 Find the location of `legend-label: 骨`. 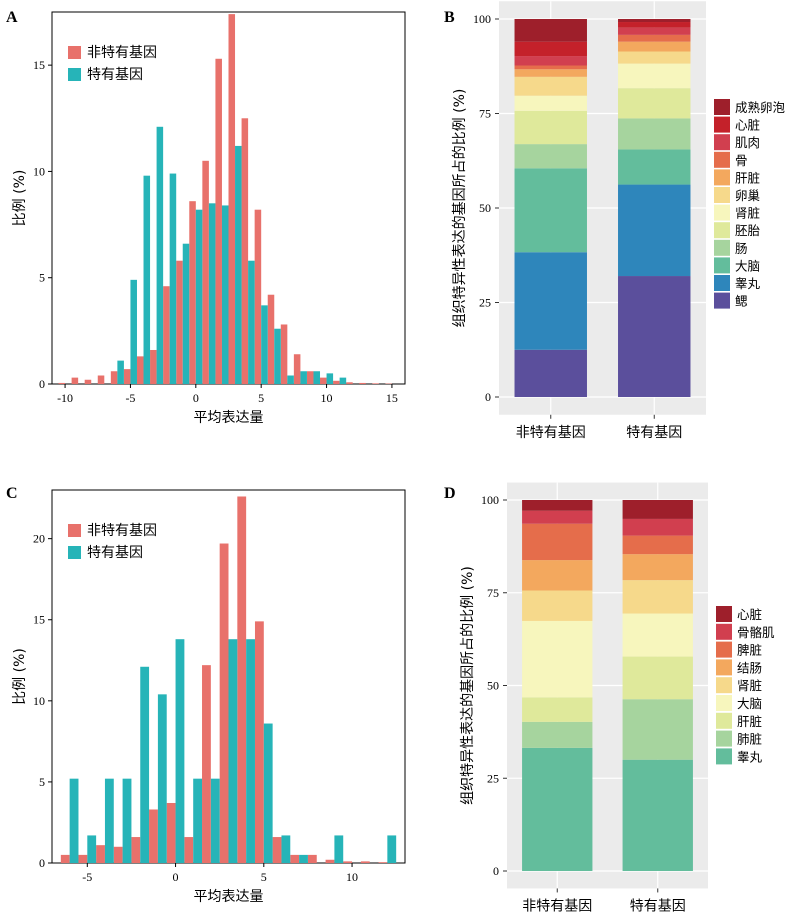

legend-label: 骨 is located at coordinates (741, 160).